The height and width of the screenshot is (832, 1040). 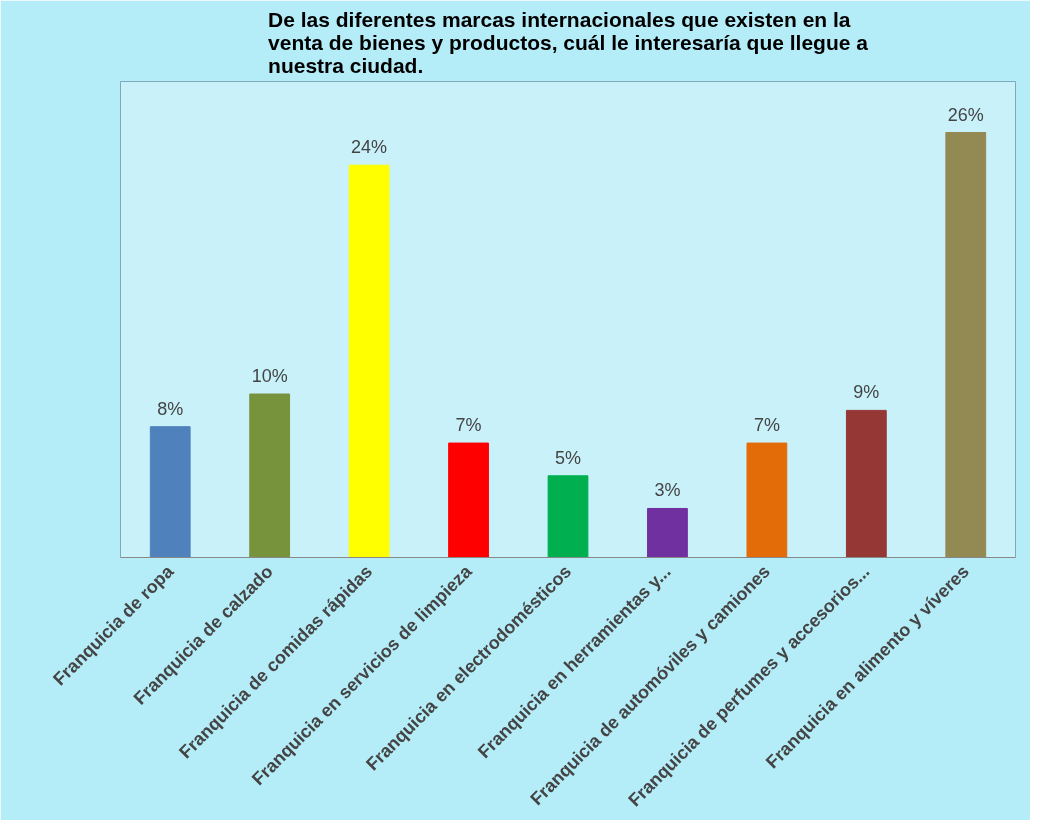 What do you see at coordinates (369, 147) in the screenshot?
I see `data-label: 24%` at bounding box center [369, 147].